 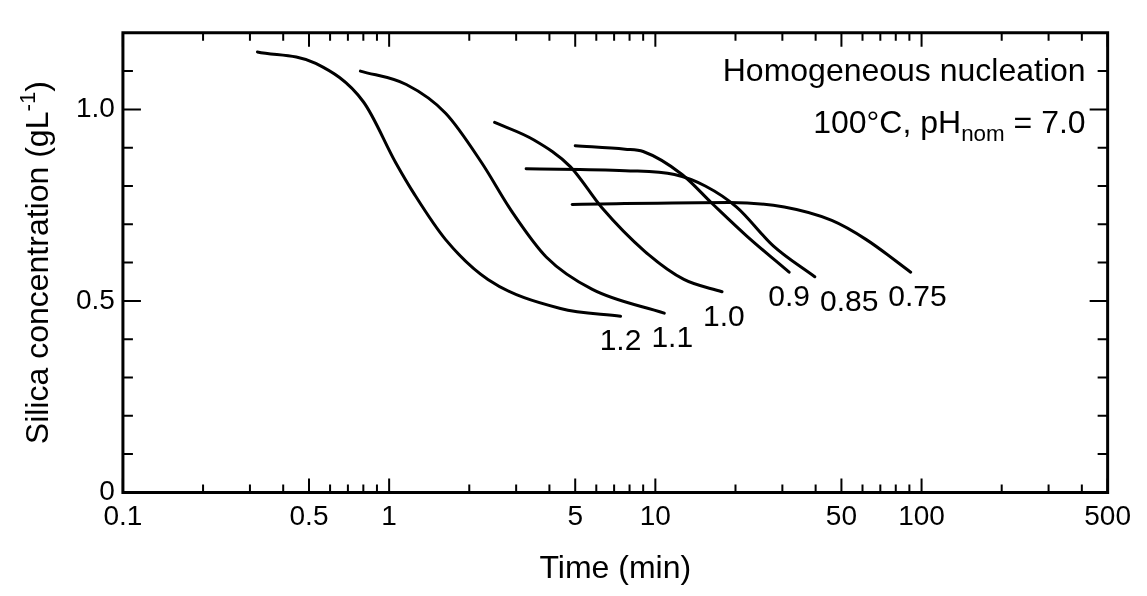 What do you see at coordinates (655, 515) in the screenshot?
I see `x-tick-label: 10` at bounding box center [655, 515].